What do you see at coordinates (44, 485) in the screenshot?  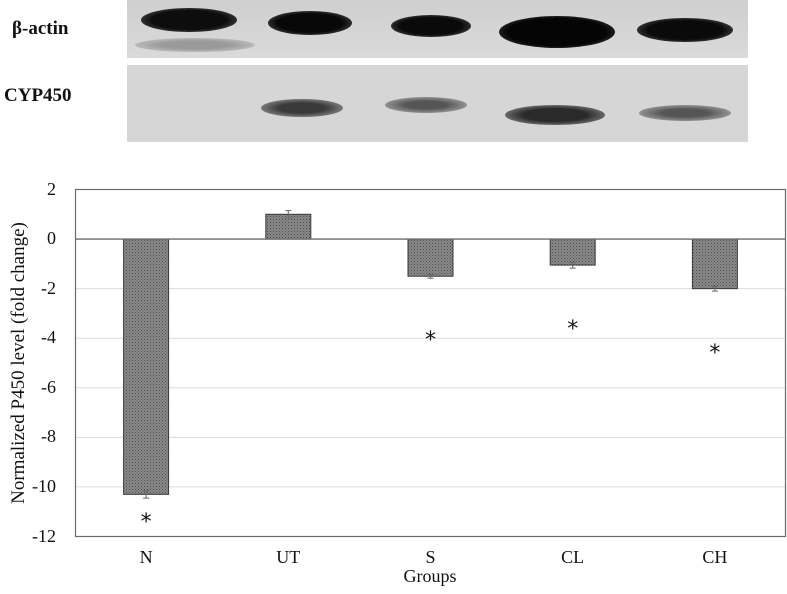 I see `y-tick-label: -10` at bounding box center [44, 485].